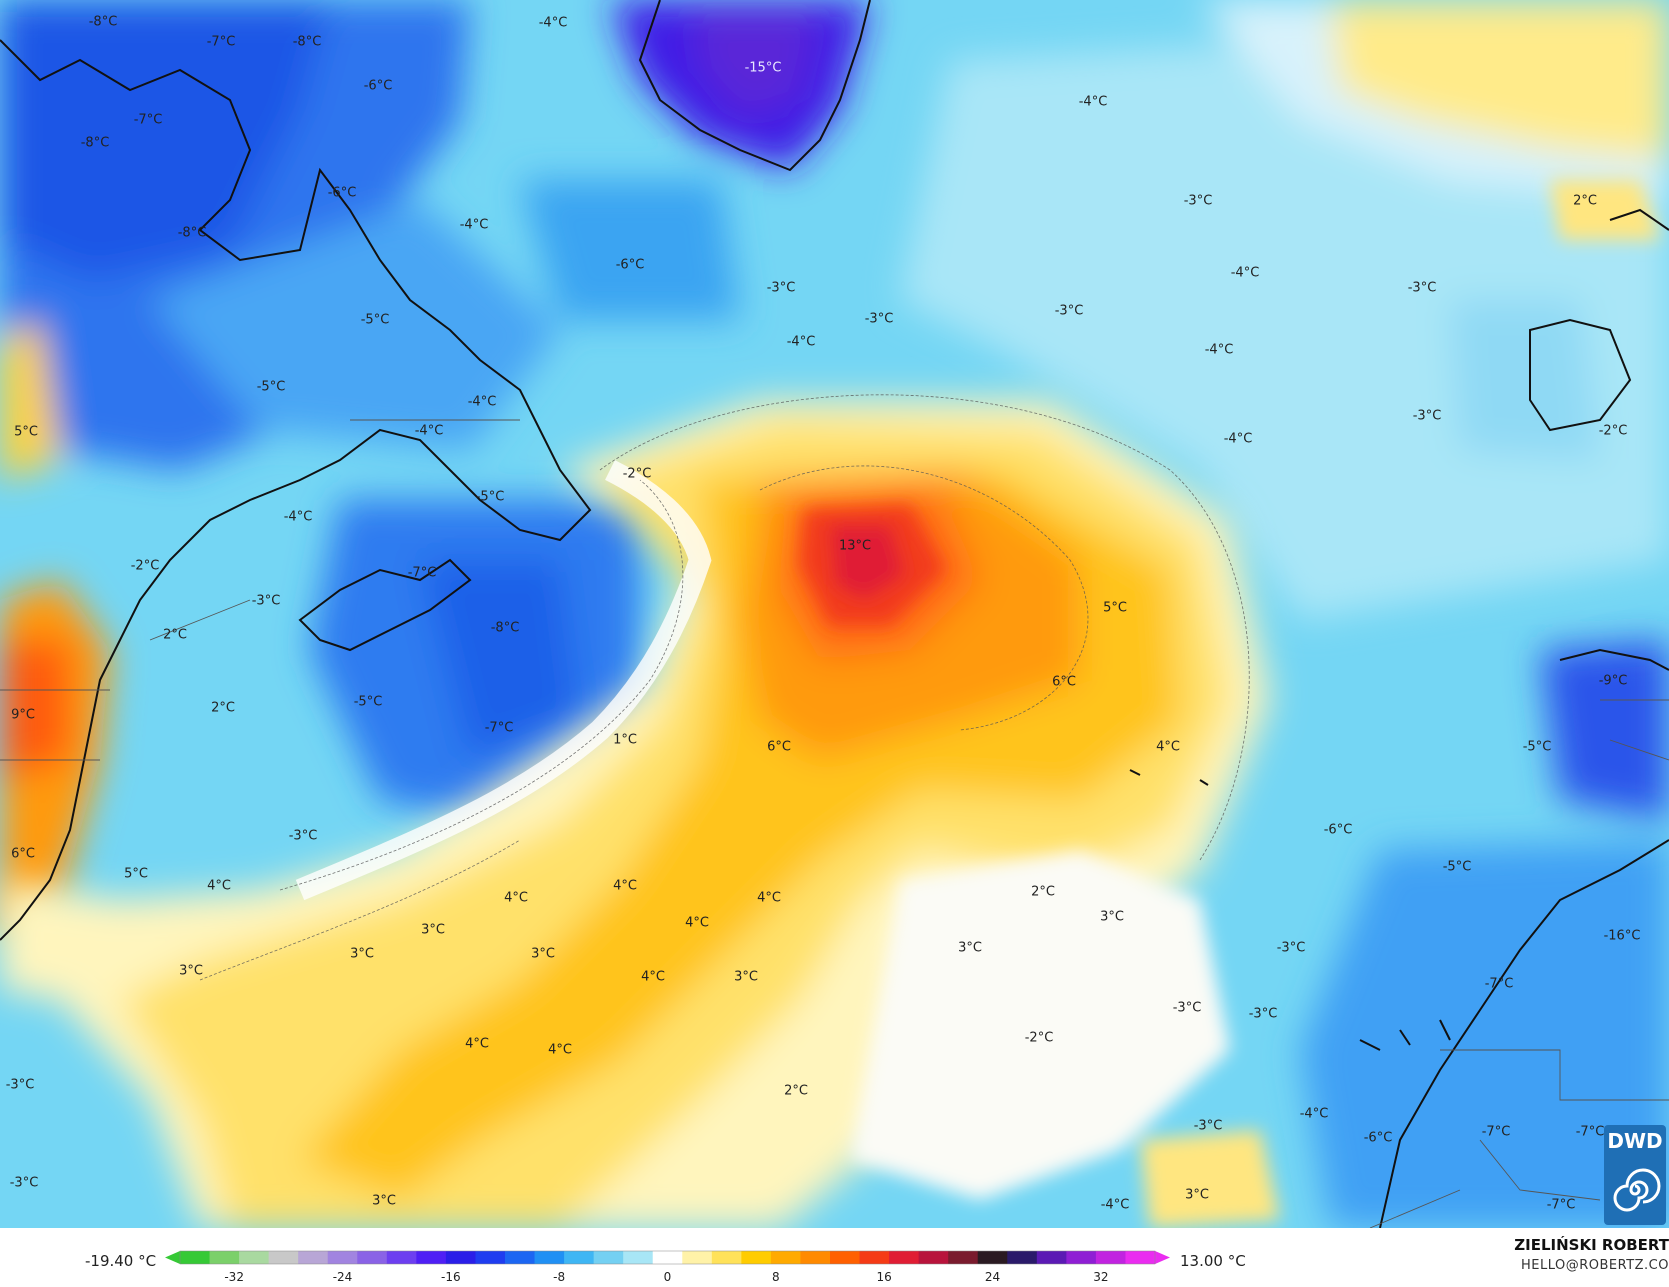  I want to click on temperature-label: -16°C, so click(1622, 936).